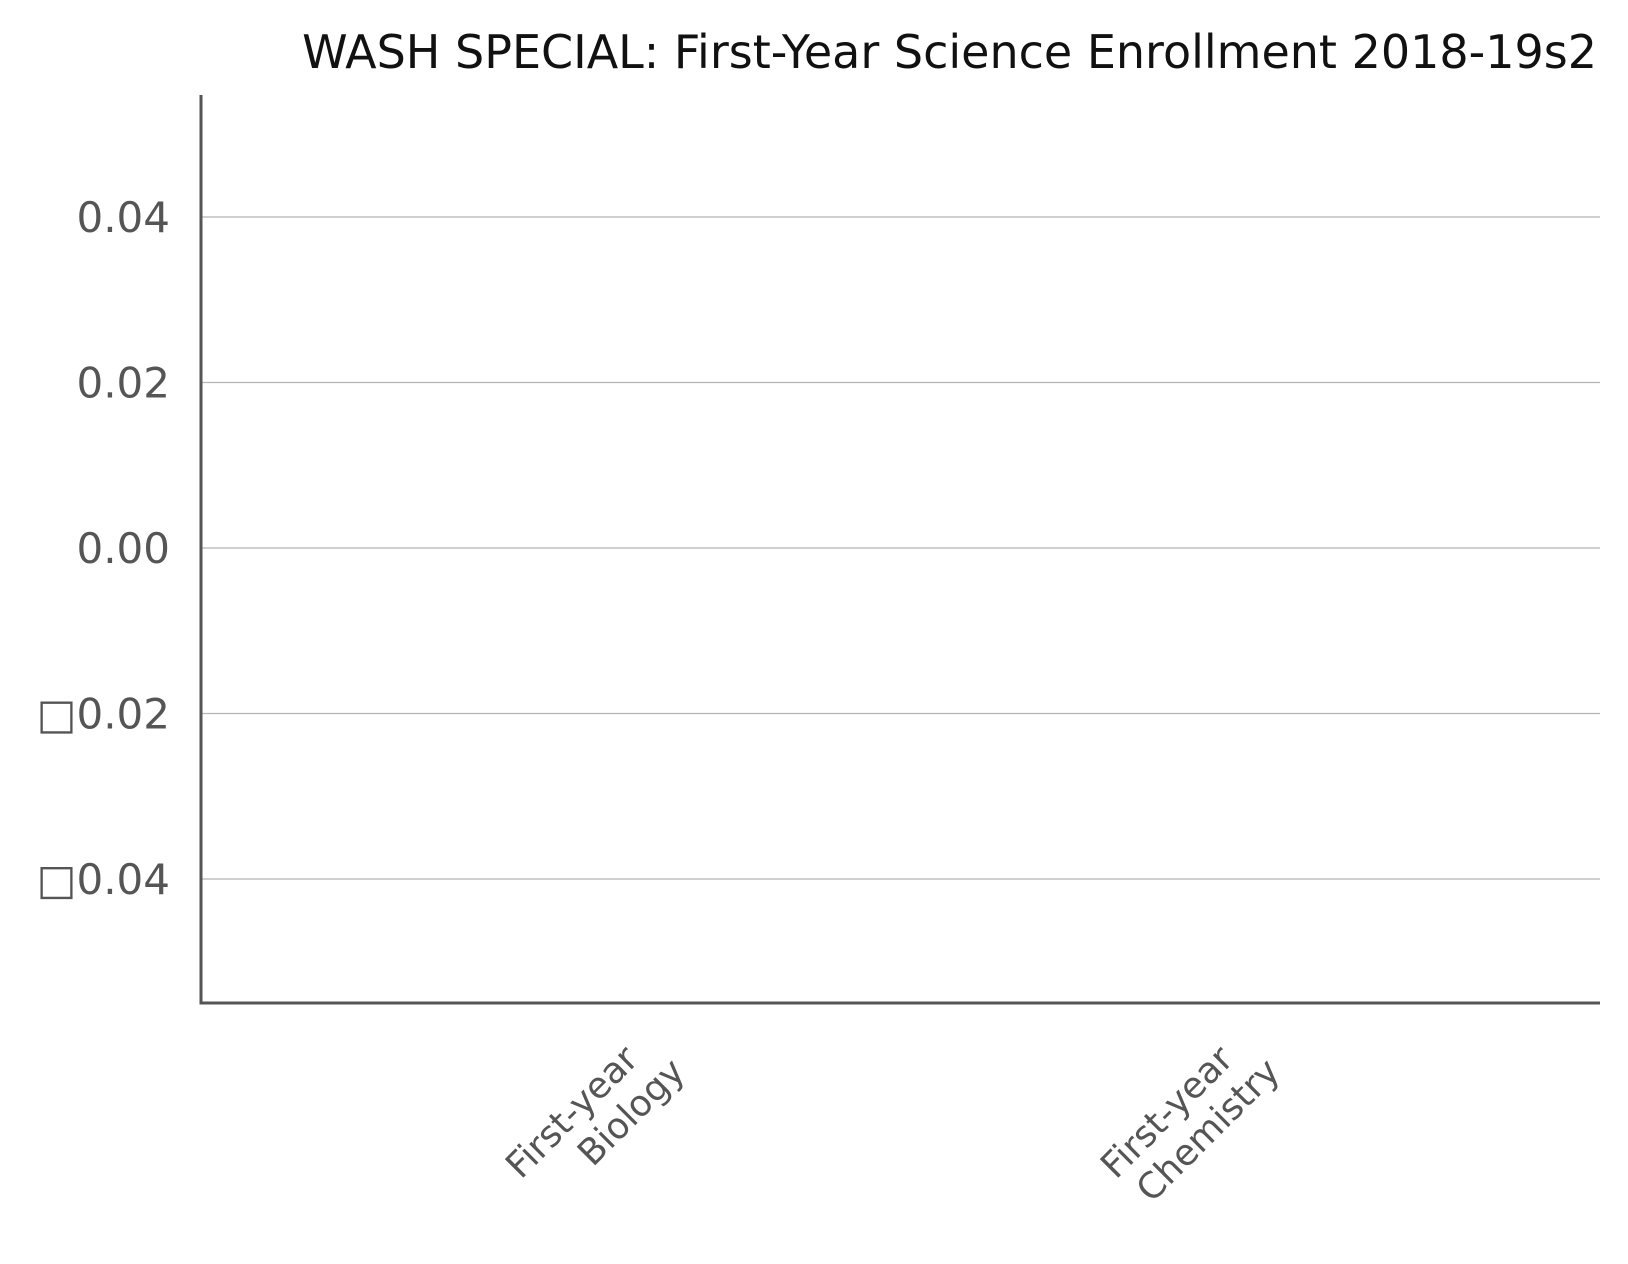  Describe the element at coordinates (123, 383) in the screenshot. I see `y-tick-label: 0.02` at that location.